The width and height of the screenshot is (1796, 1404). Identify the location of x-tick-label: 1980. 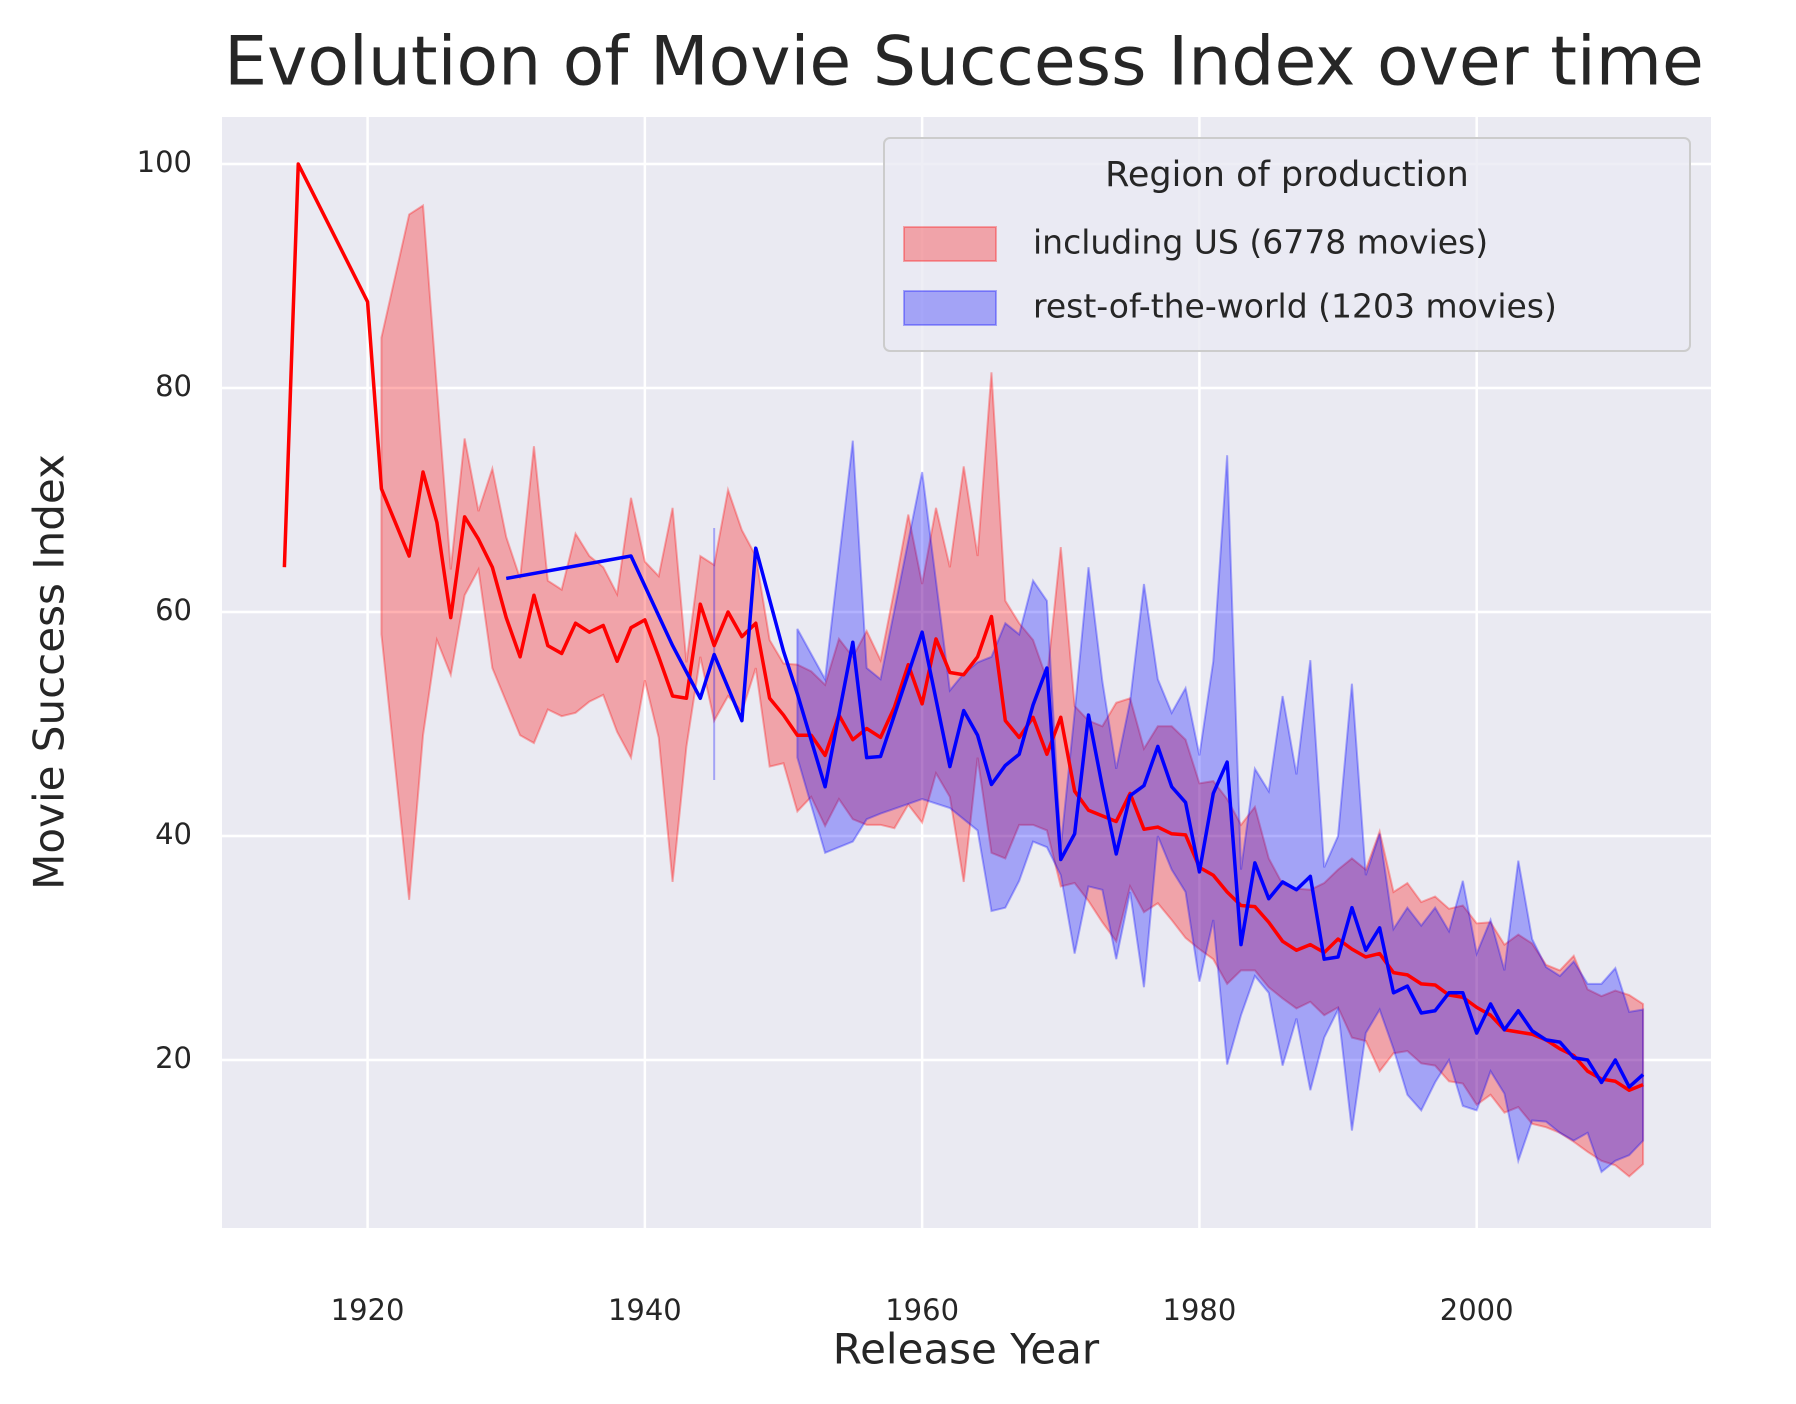
(1200, 1310).